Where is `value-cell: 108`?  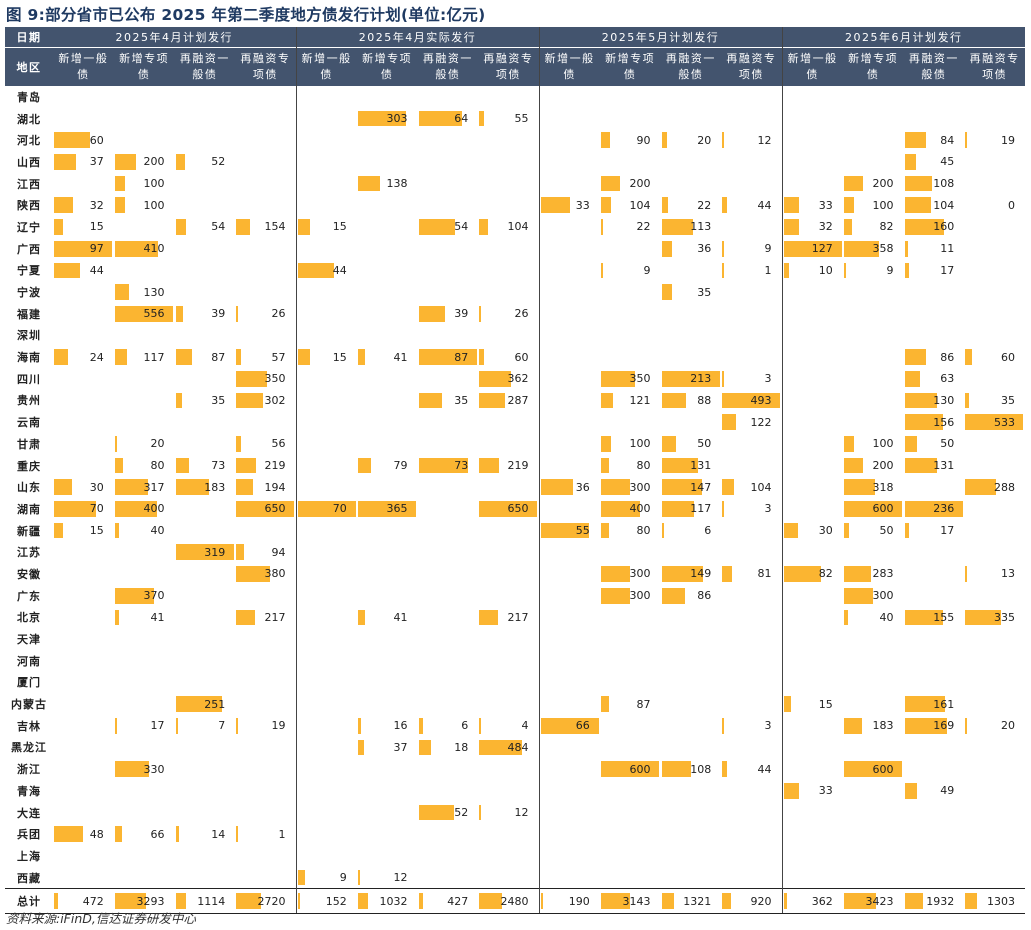 value-cell: 108 is located at coordinates (934, 184).